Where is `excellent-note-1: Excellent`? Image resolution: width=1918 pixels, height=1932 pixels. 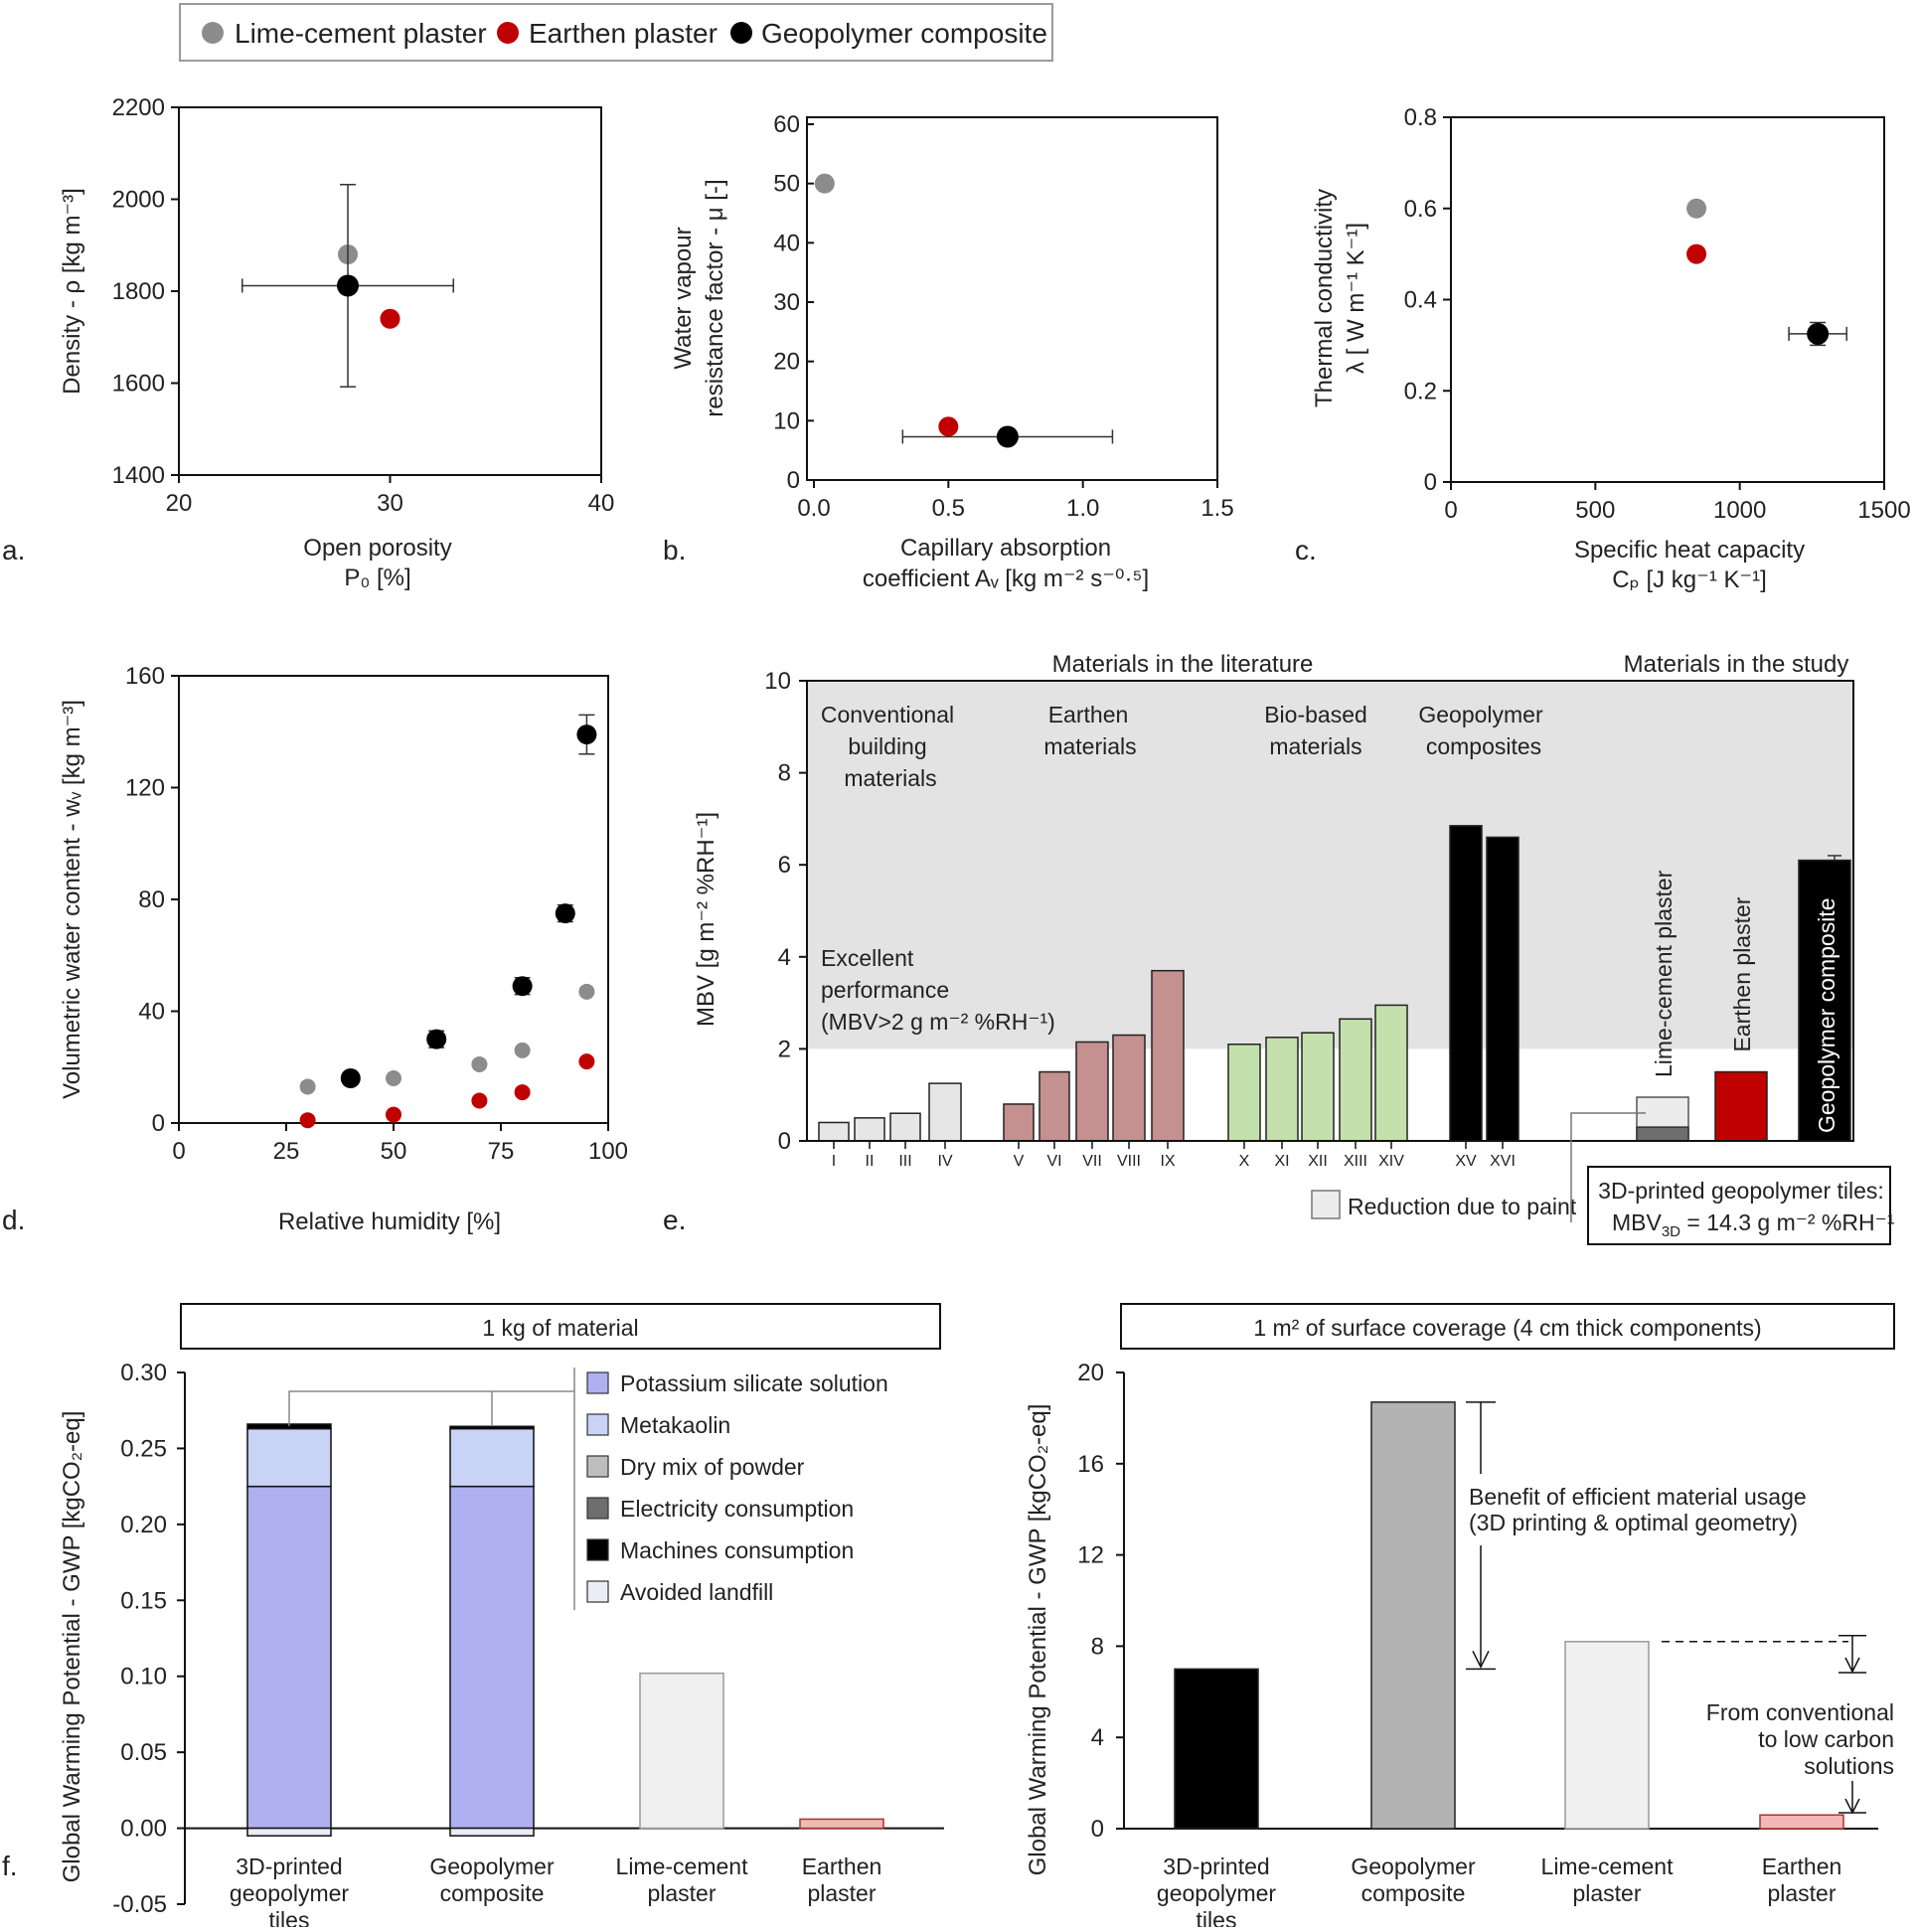 excellent-note-1: Excellent is located at coordinates (867, 958).